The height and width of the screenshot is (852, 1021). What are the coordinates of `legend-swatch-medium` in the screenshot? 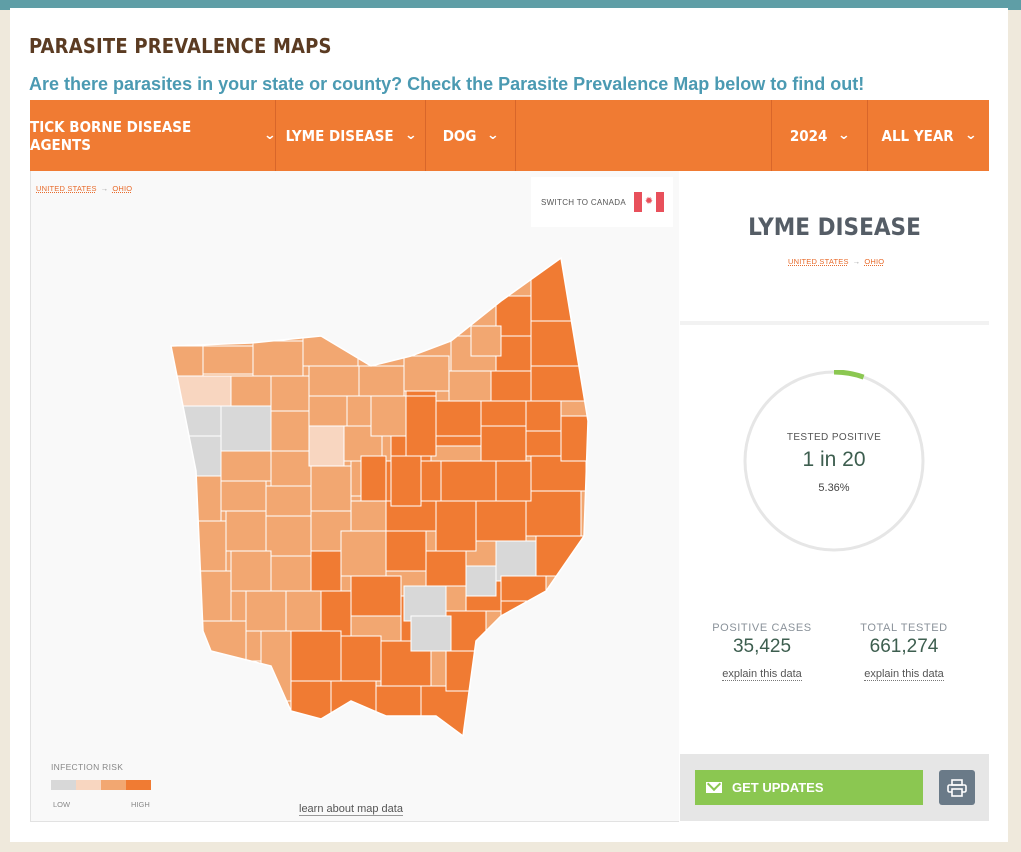 It's located at (113, 785).